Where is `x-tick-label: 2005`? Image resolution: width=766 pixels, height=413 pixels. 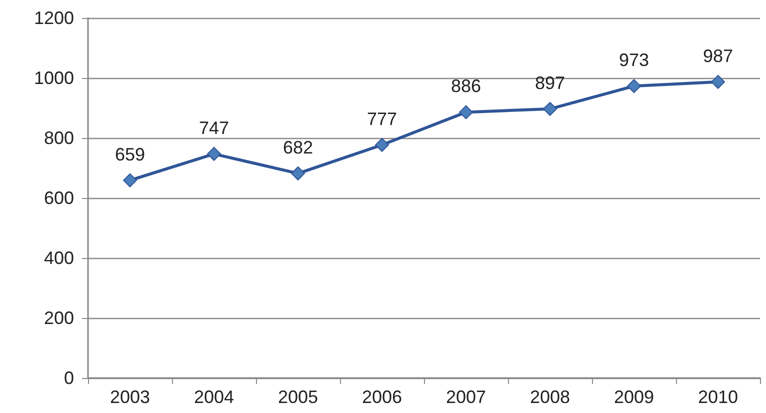 x-tick-label: 2005 is located at coordinates (298, 397).